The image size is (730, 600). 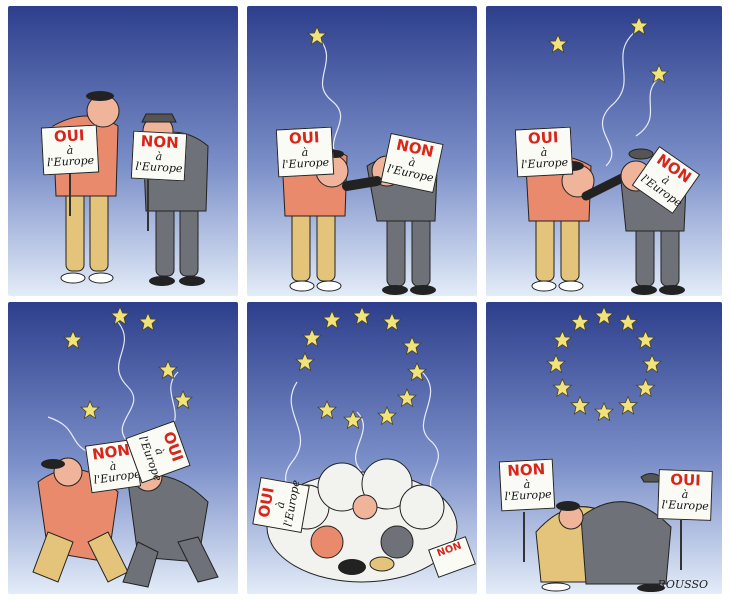 What do you see at coordinates (603, 532) in the screenshot?
I see `hugging-men` at bounding box center [603, 532].